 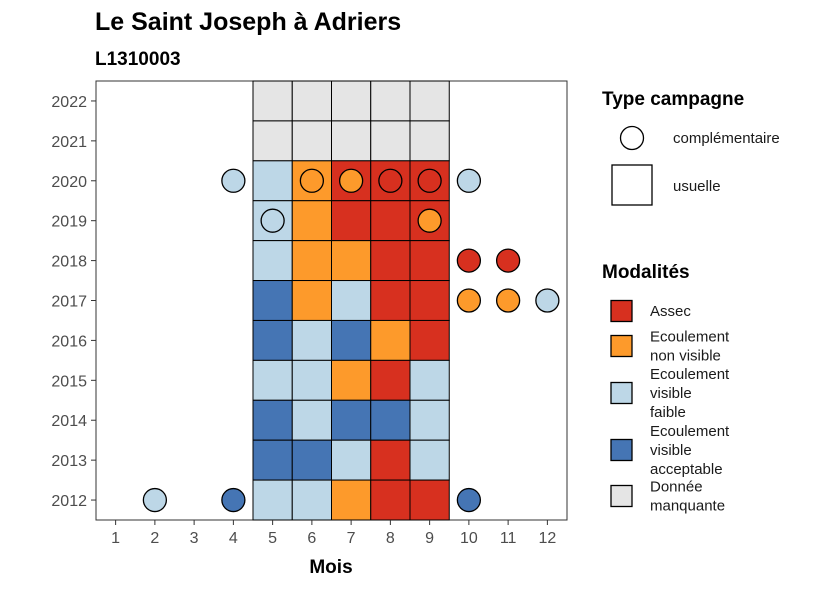 I want to click on chart-title: Le Saint Joseph à Adriers, so click(x=248, y=22).